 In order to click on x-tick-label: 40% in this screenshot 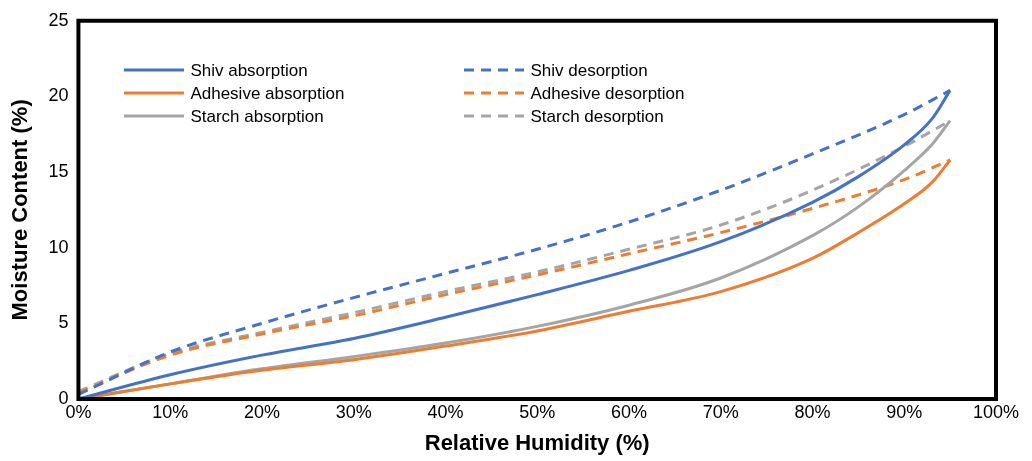, I will do `click(445, 411)`.